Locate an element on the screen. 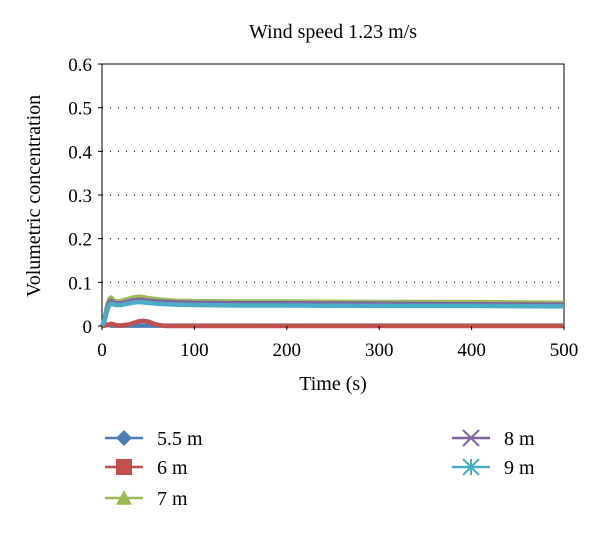  legend-item-2: 7 m is located at coordinates (146, 499).